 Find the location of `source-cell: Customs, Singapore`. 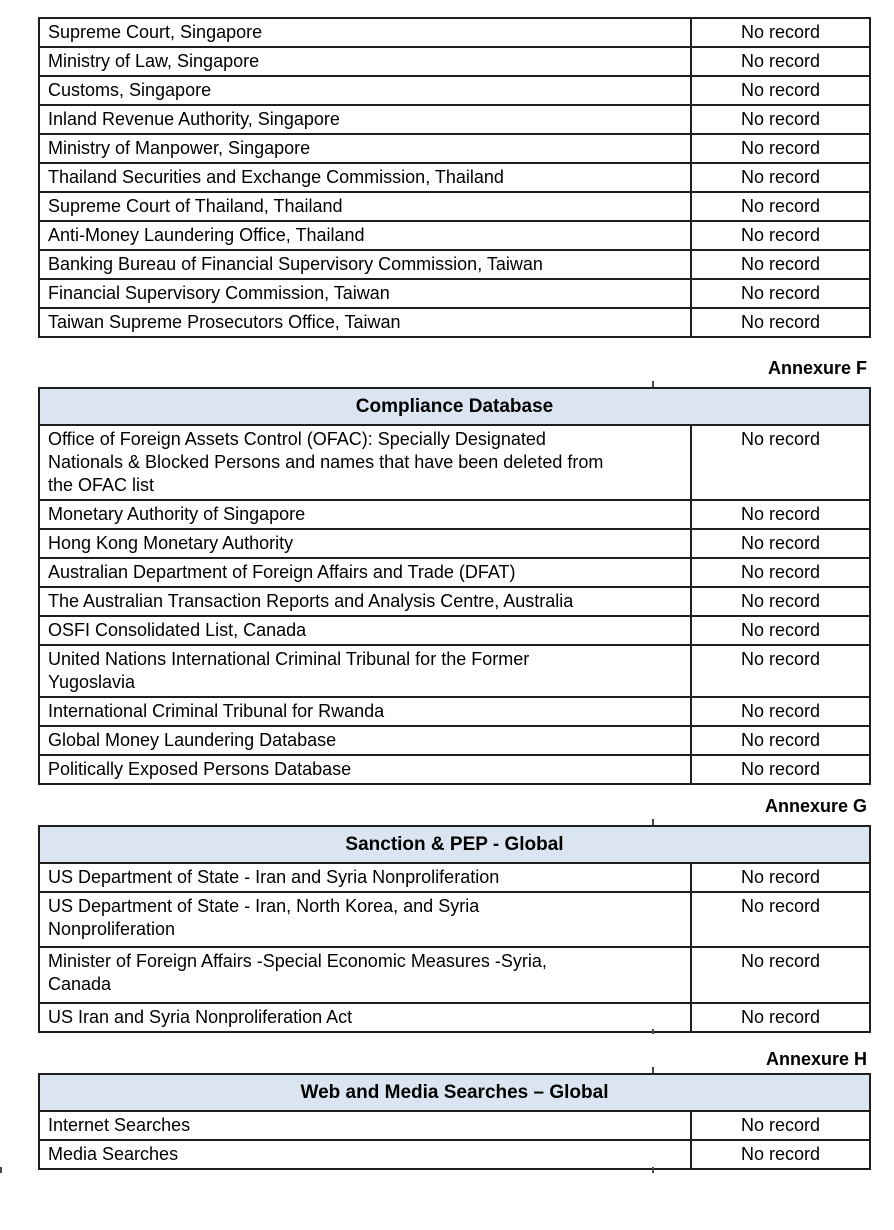

source-cell: Customs, Singapore is located at coordinates (365, 90).